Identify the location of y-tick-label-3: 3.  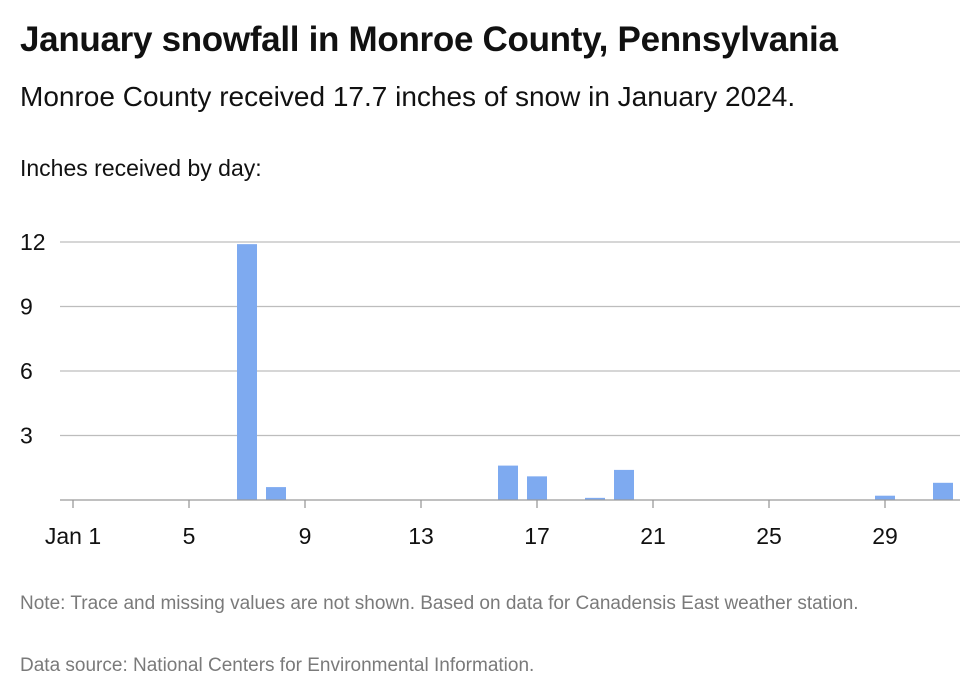
(26, 436).